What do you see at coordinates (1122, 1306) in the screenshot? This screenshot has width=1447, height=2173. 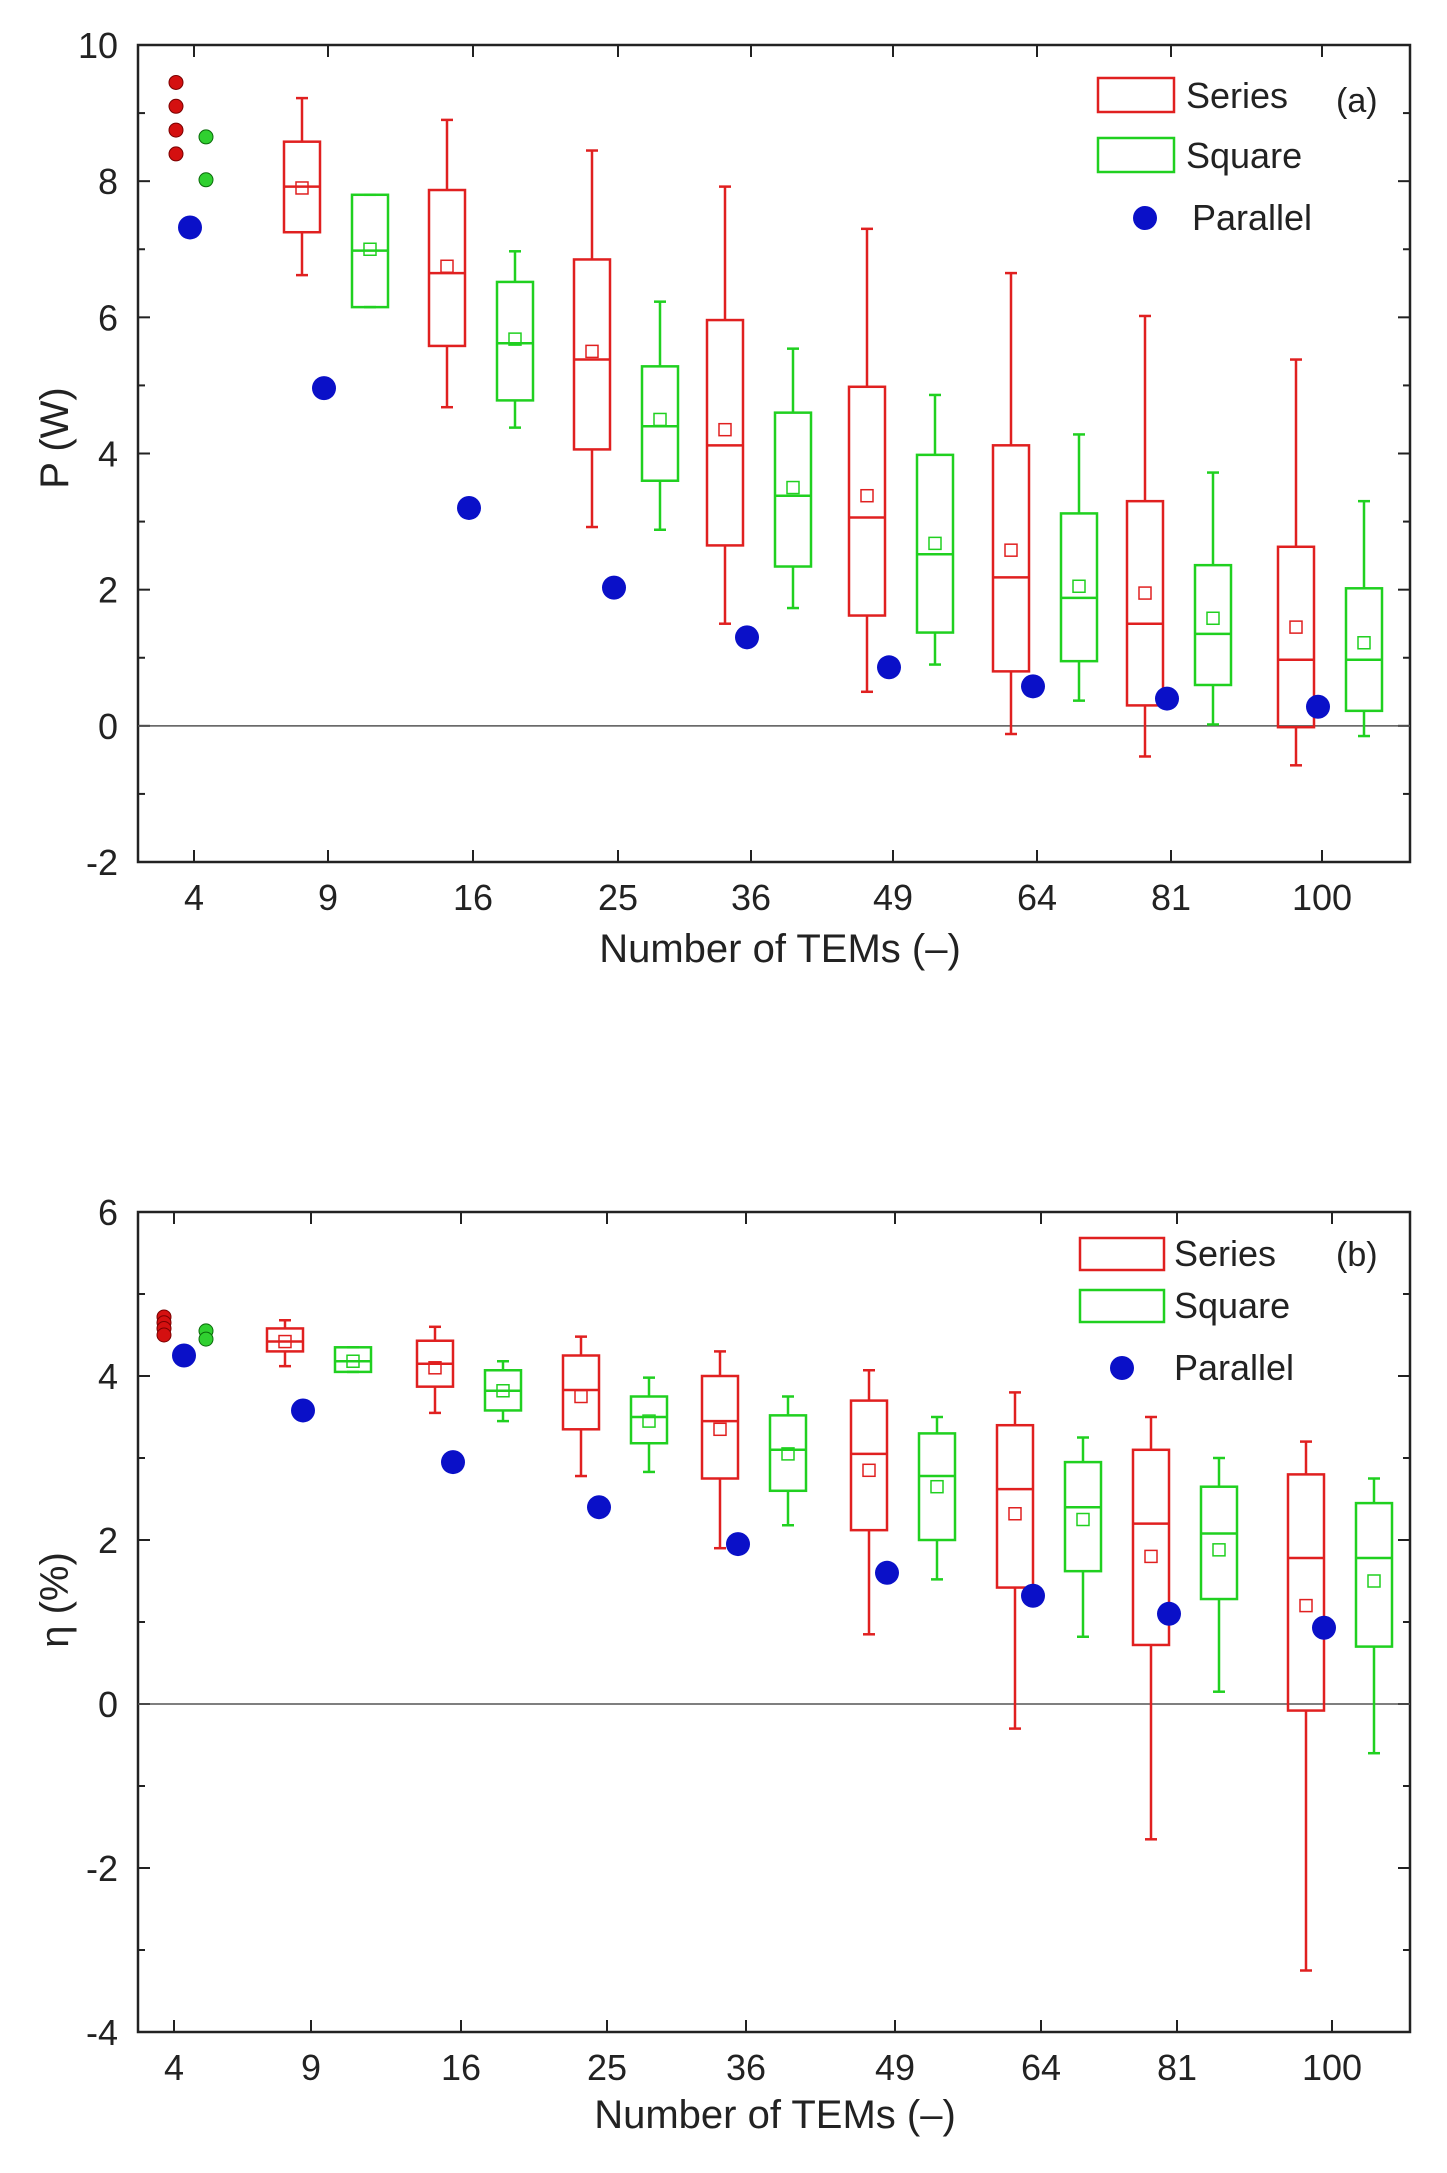 I see `panel-b-legend-square-swatch` at bounding box center [1122, 1306].